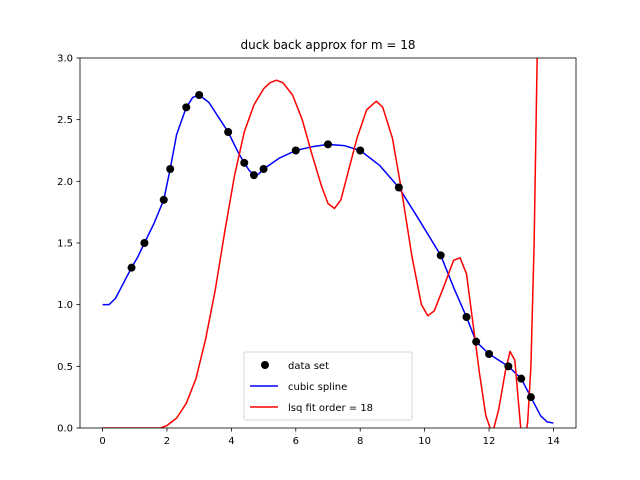  I want to click on y-tick-label: 0.0, so click(65, 429).